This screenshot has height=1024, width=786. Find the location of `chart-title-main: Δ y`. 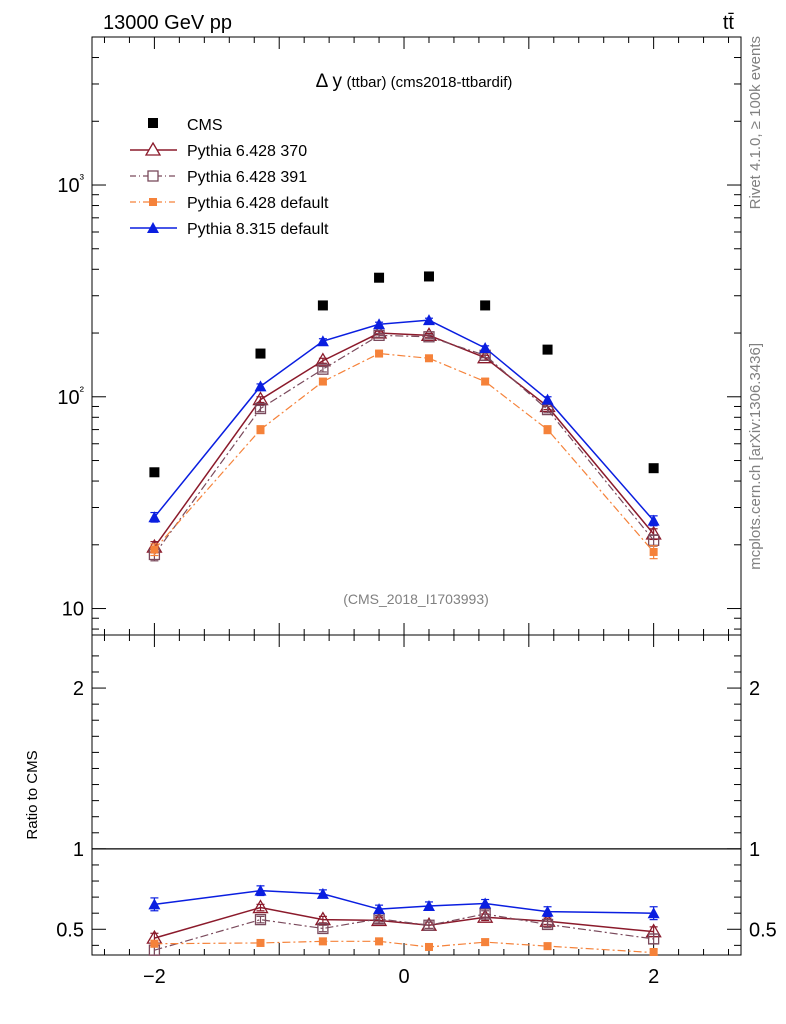

chart-title-main: Δ y is located at coordinates (329, 81).